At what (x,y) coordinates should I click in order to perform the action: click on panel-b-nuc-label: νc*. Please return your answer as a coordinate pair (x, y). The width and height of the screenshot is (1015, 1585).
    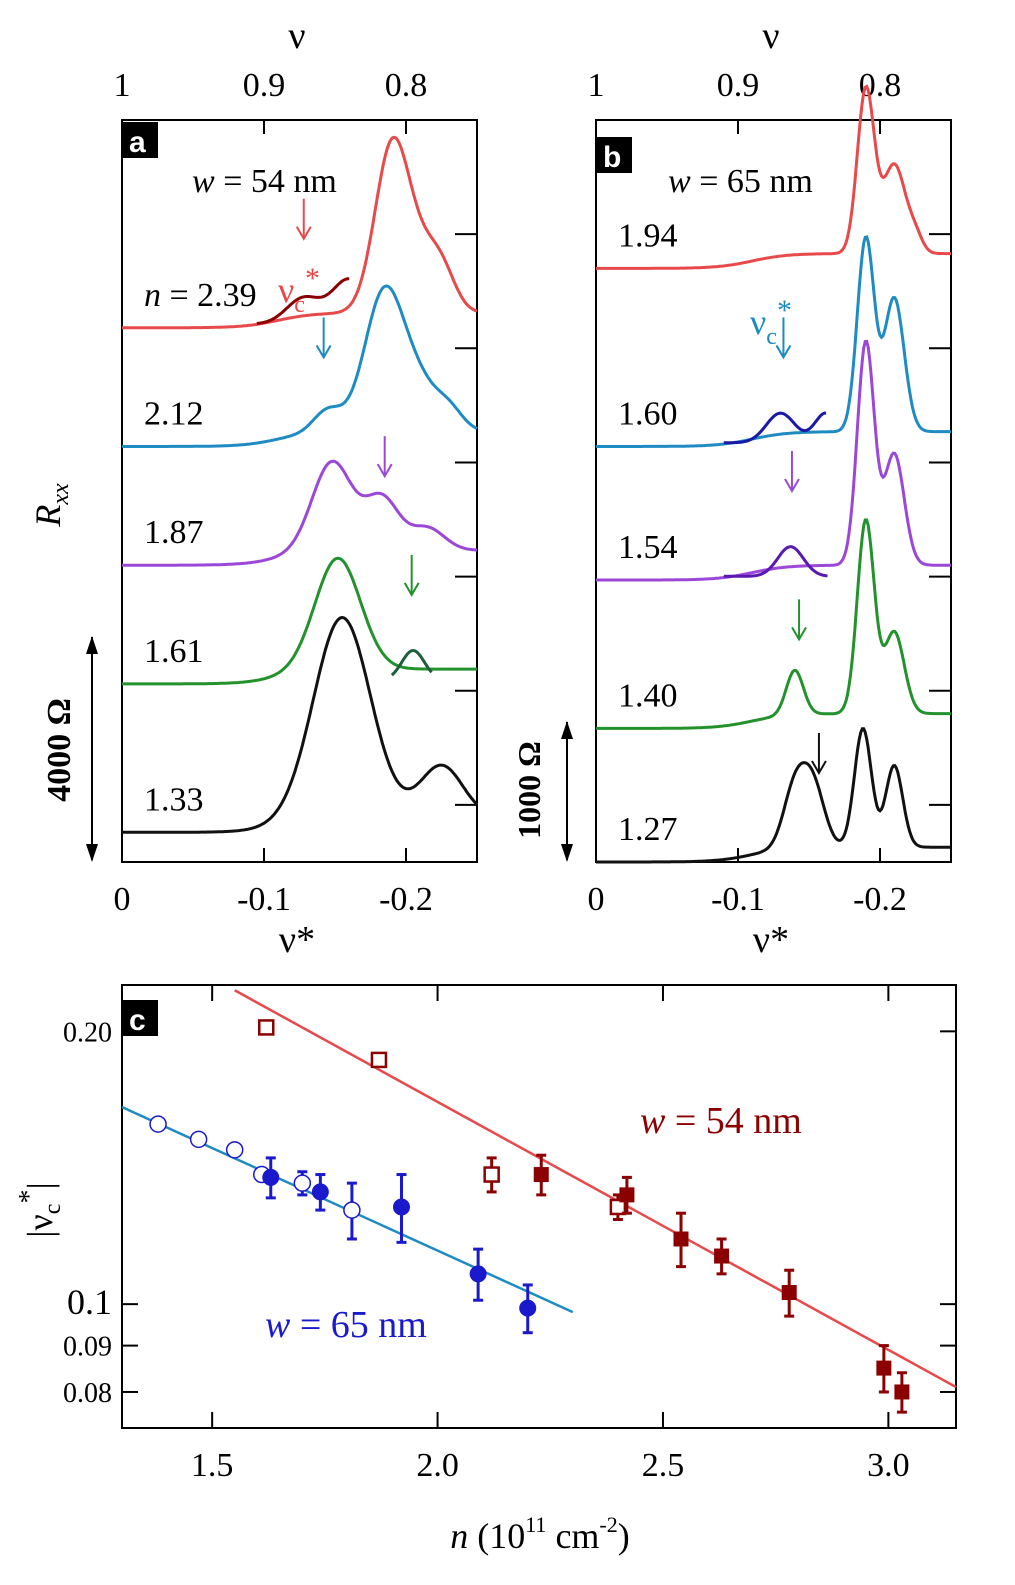
    Looking at the image, I should click on (771, 322).